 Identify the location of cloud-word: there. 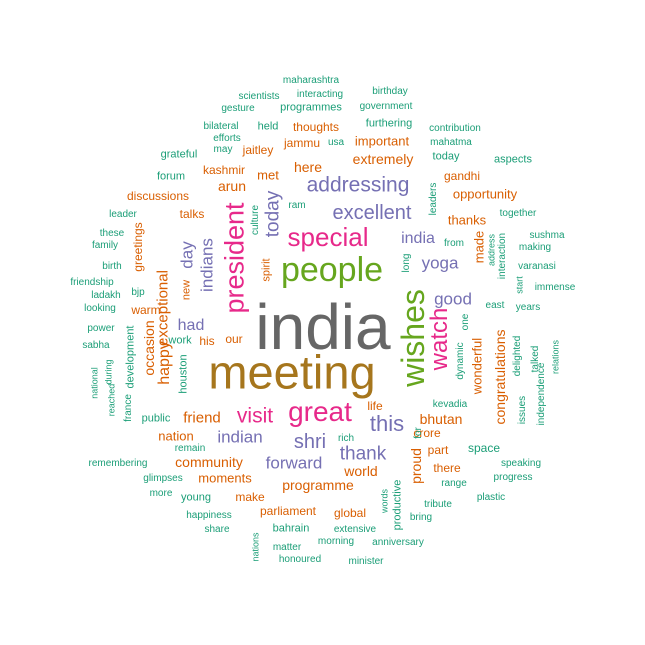
(447, 468).